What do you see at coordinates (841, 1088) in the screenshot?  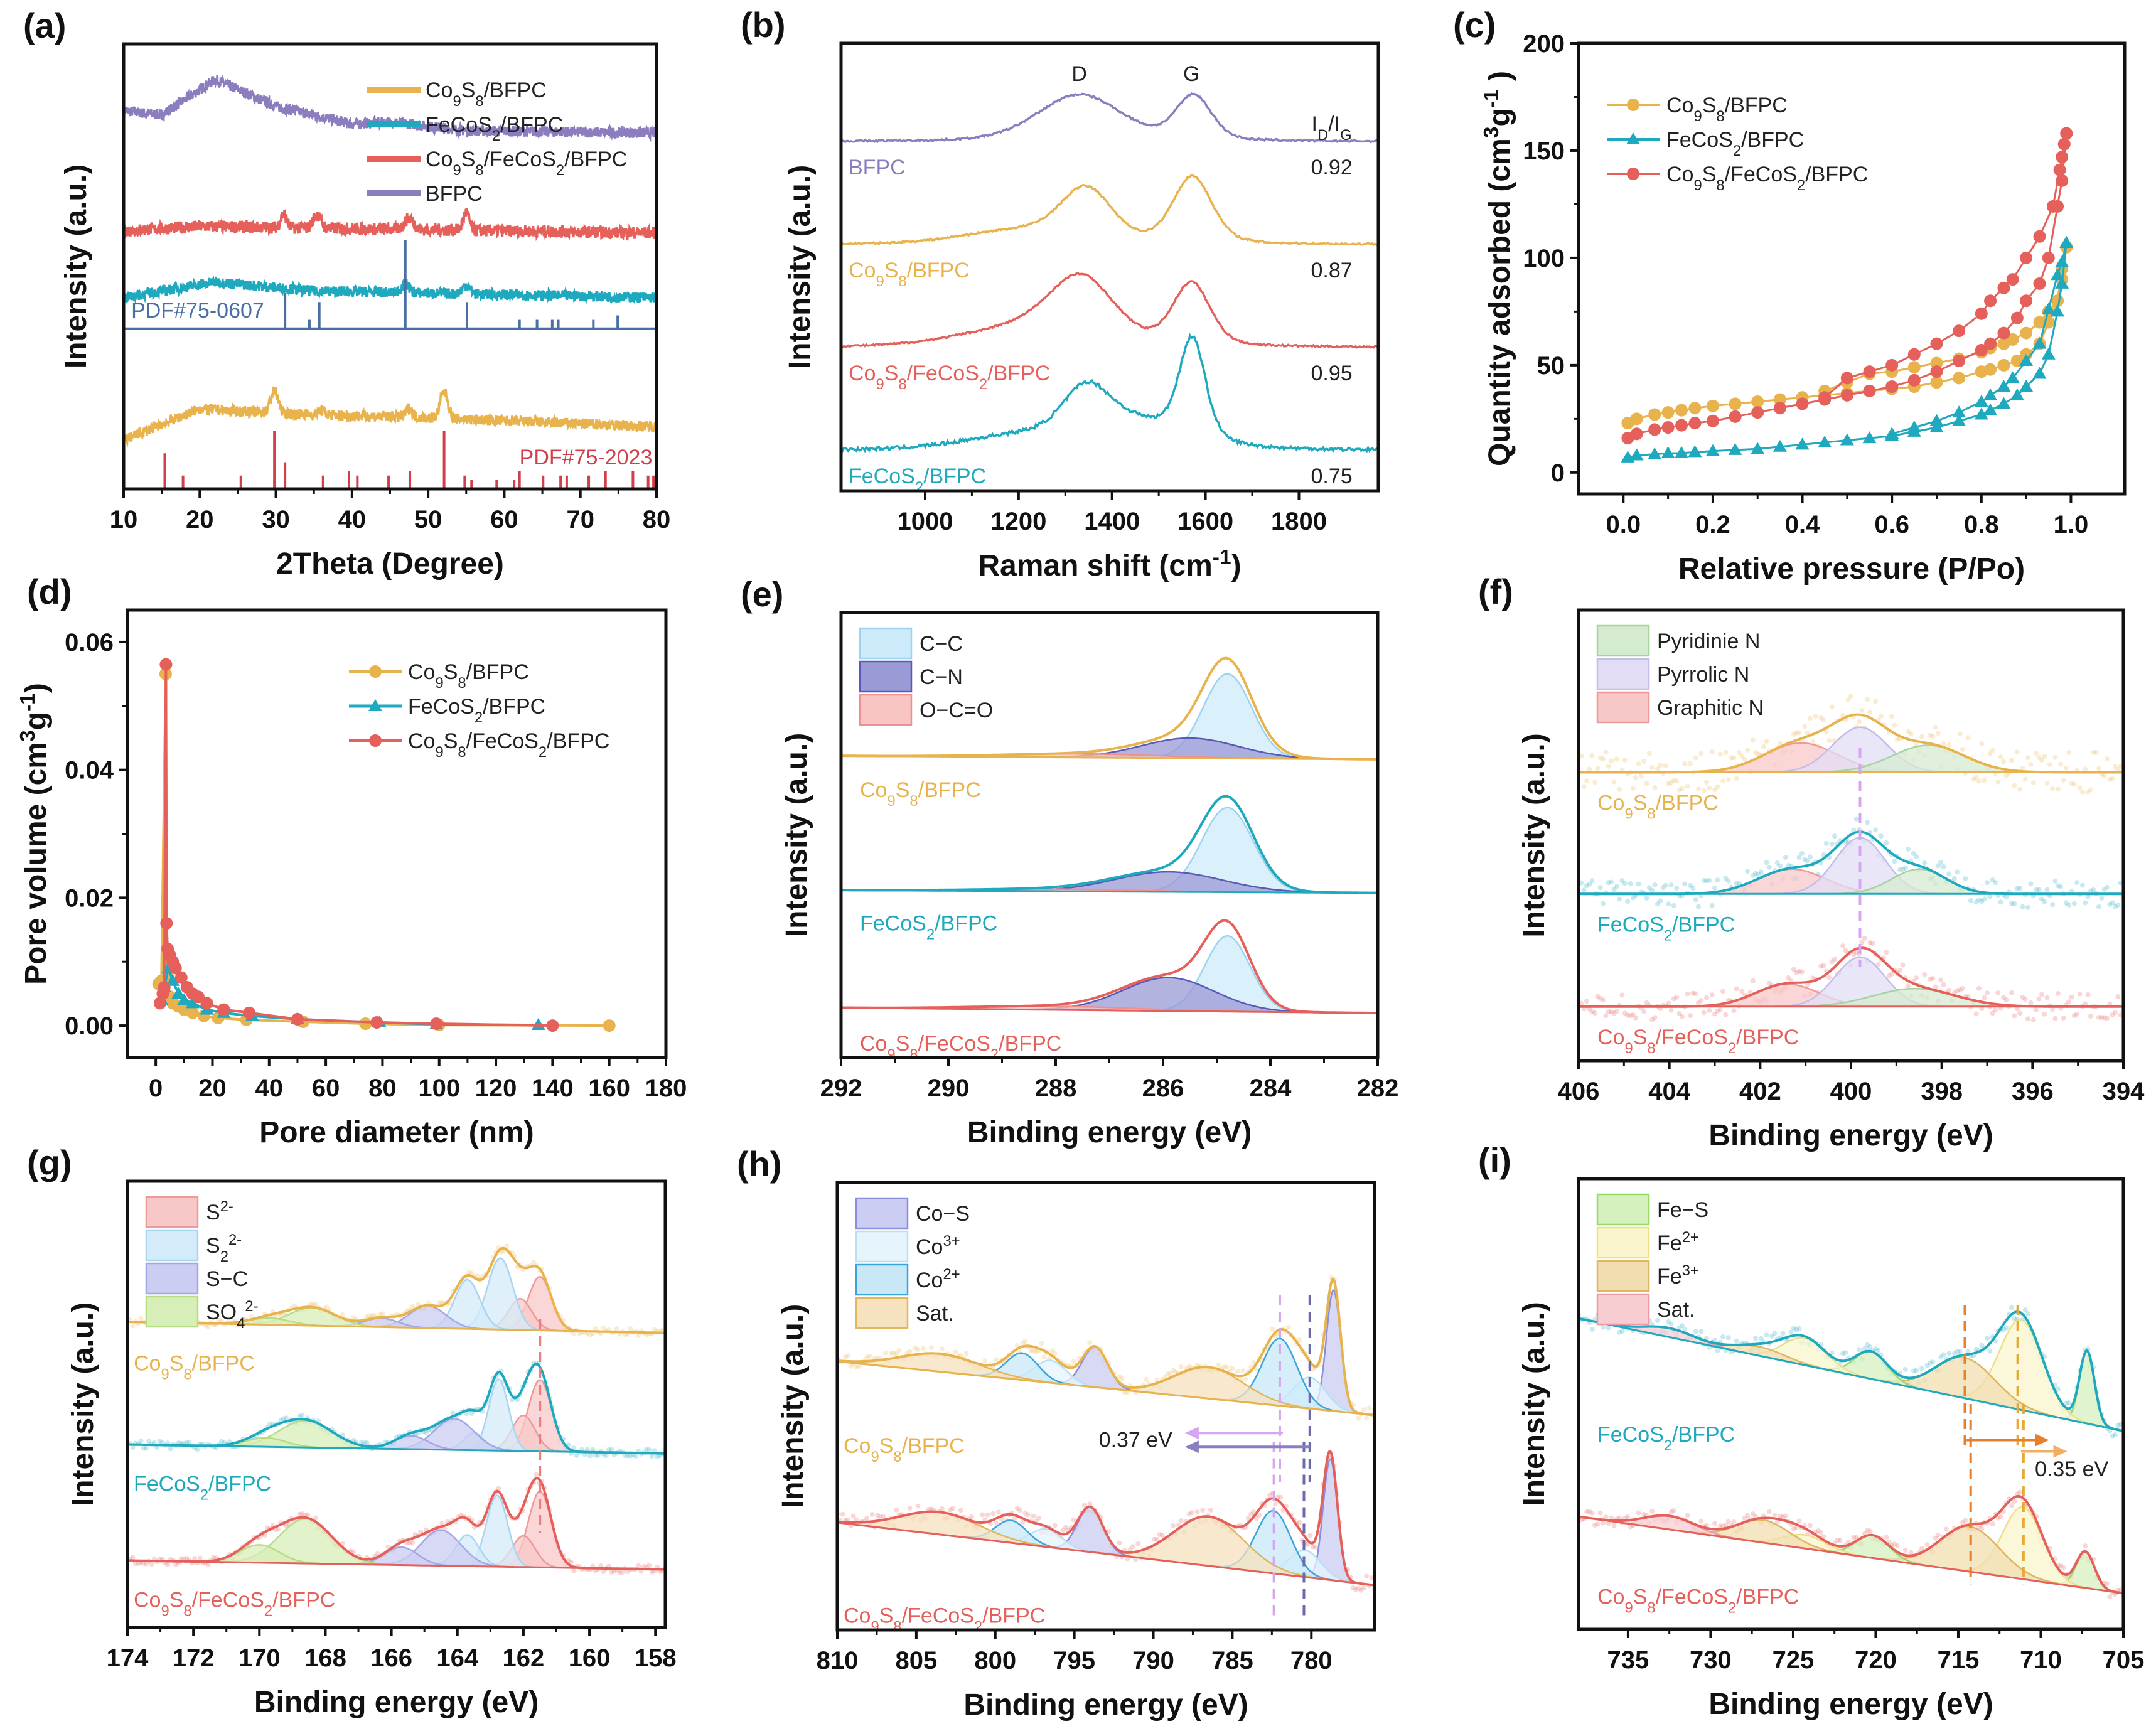 I see `x-tick-label: 292` at bounding box center [841, 1088].